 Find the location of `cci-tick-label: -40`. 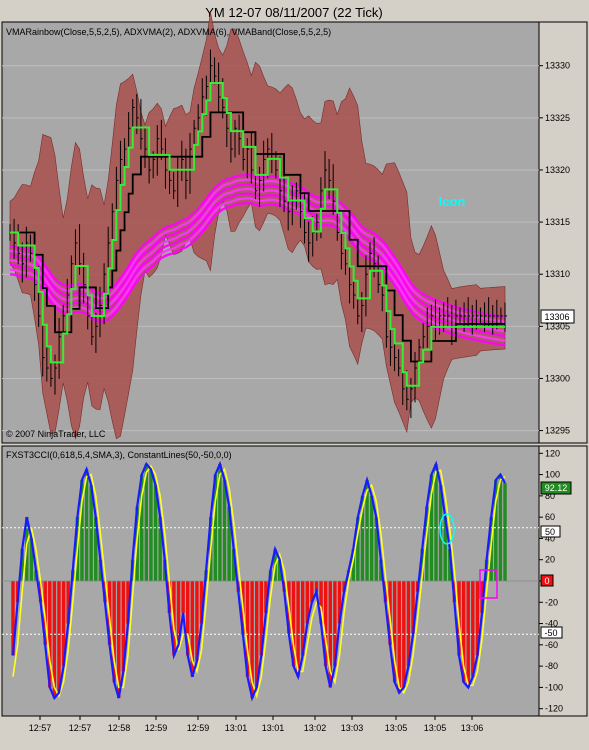

cci-tick-label: -40 is located at coordinates (551, 624).